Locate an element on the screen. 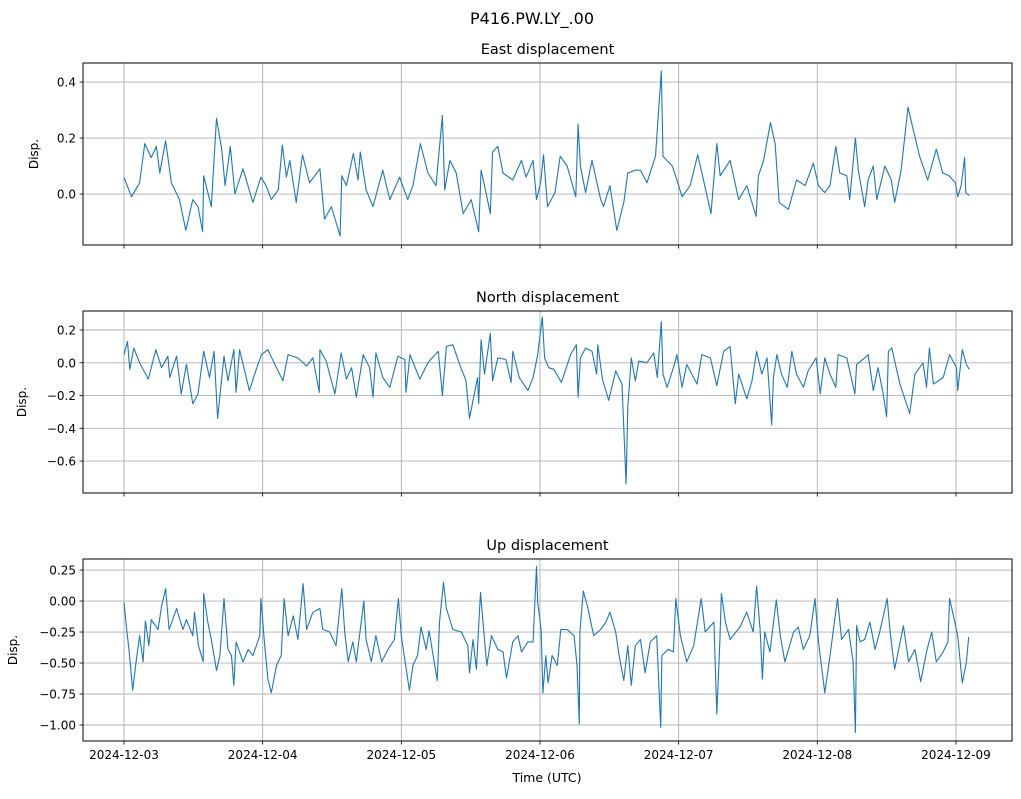 The width and height of the screenshot is (1021, 799). y-tick-label: 0.00 is located at coordinates (62, 602).